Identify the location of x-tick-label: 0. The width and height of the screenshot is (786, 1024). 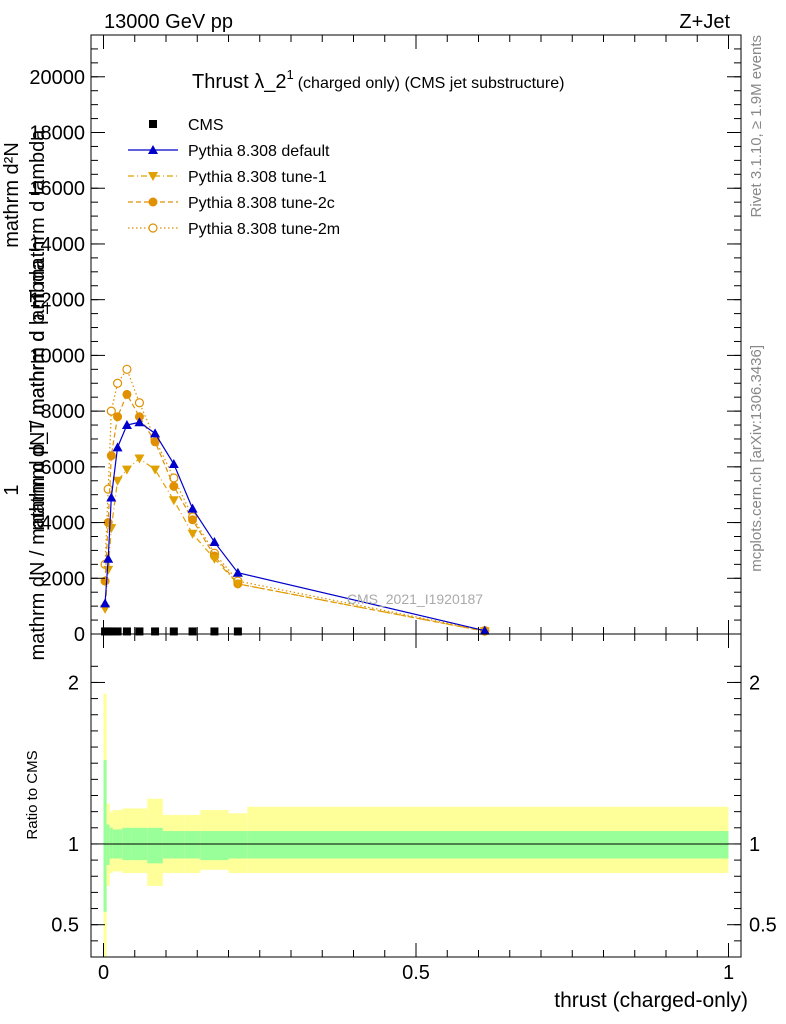
(103, 973).